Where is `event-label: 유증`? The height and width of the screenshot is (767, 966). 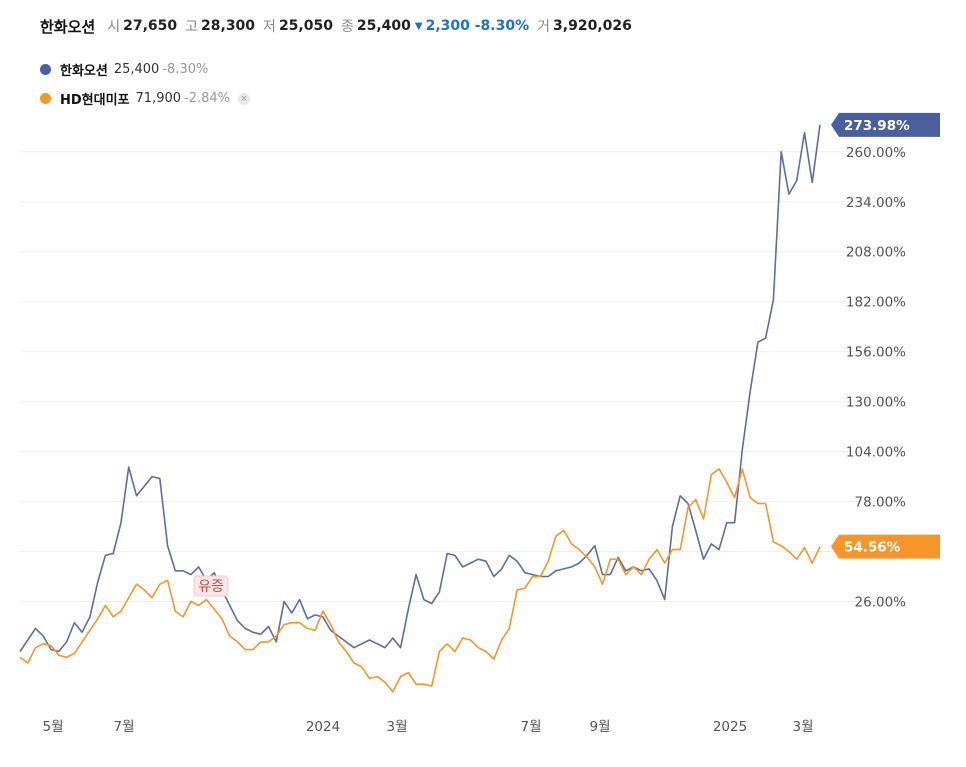 event-label: 유증 is located at coordinates (211, 587).